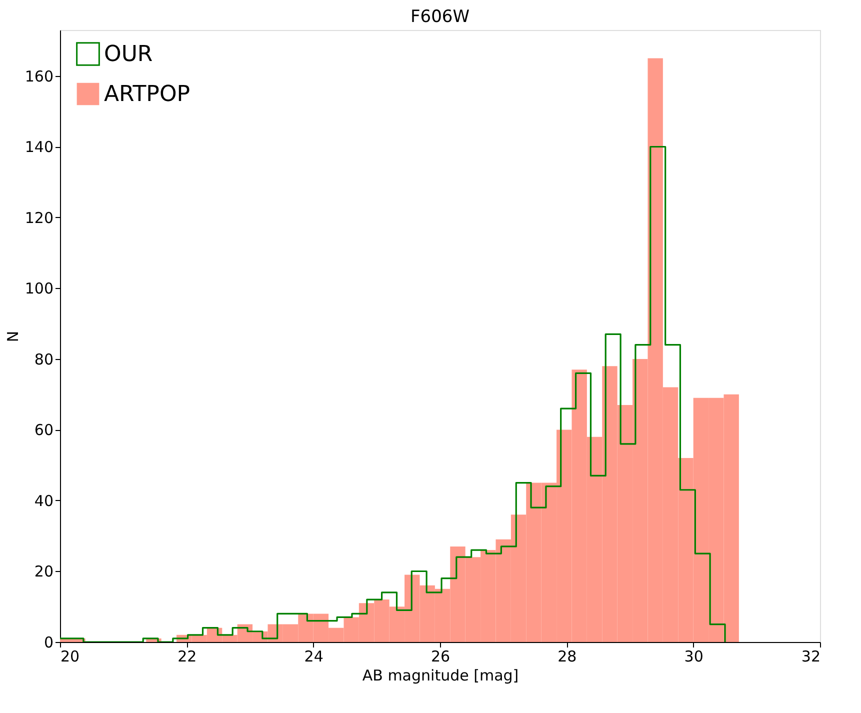 The height and width of the screenshot is (713, 861). Describe the element at coordinates (440, 17) in the screenshot. I see `chart-title: F606W` at that location.